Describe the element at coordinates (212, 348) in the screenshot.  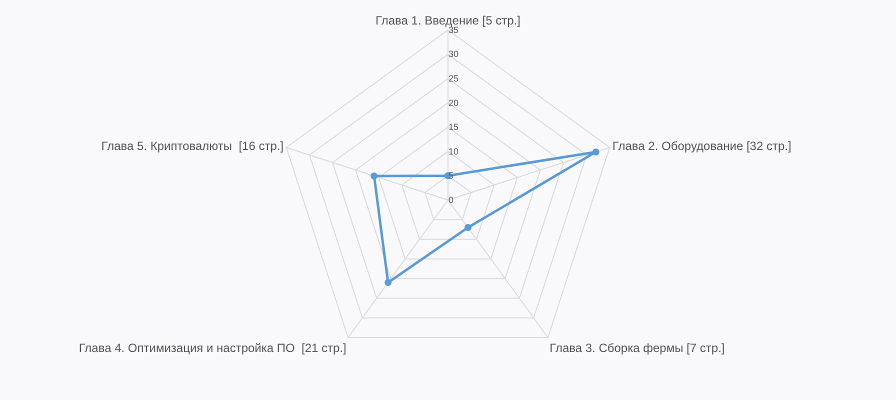
I see `spoke-label: Глава 4. Оптимизация и настройка ПО [21 стр.]` at that location.